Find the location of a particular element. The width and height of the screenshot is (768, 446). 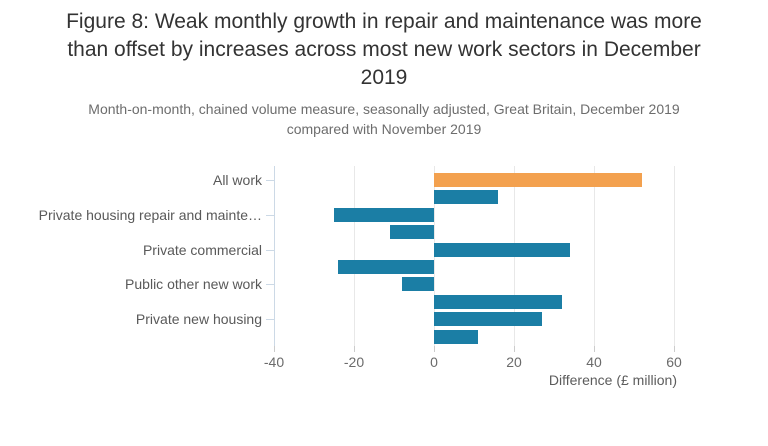

category-label: All work is located at coordinates (237, 180).